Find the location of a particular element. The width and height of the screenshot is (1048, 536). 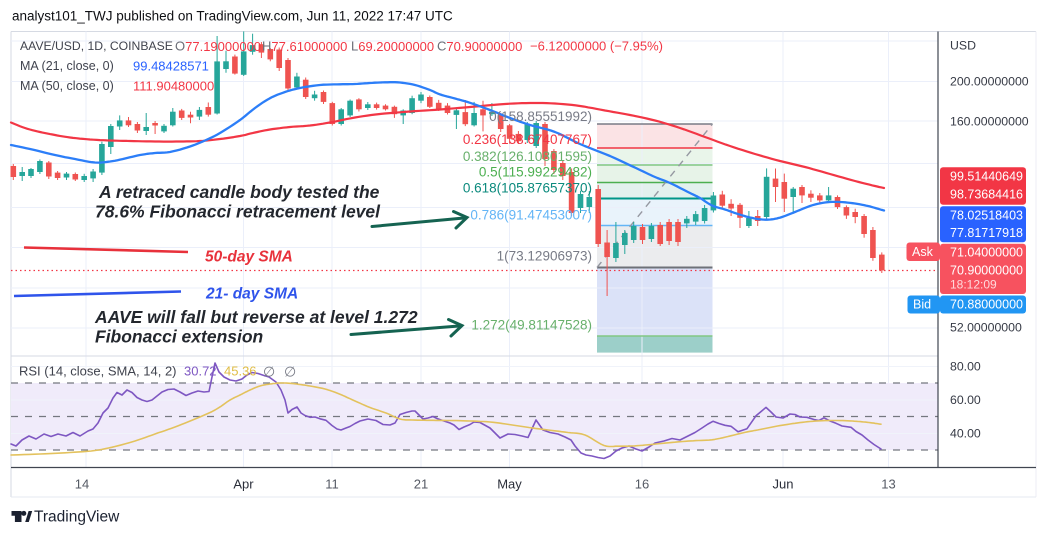

svg-text: Jun is located at coordinates (783, 484).